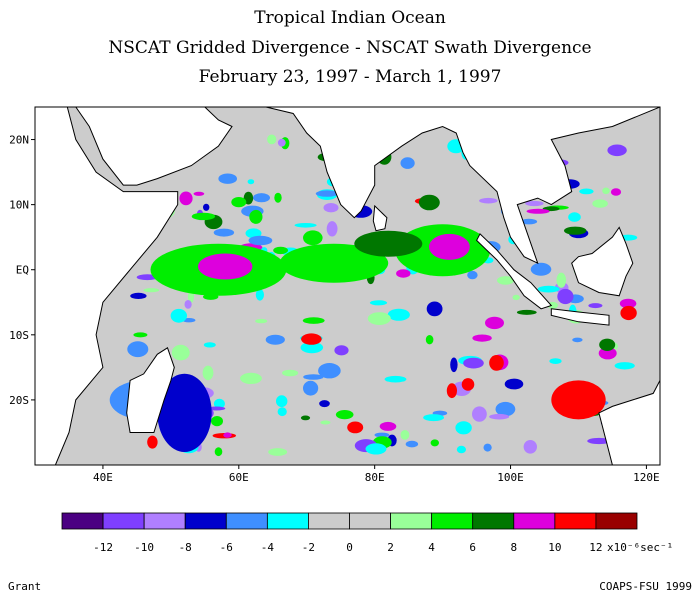 The height and width of the screenshot is (600, 700). Describe the element at coordinates (22, 270) in the screenshot. I see `lat-tick-label: EQ` at that location.